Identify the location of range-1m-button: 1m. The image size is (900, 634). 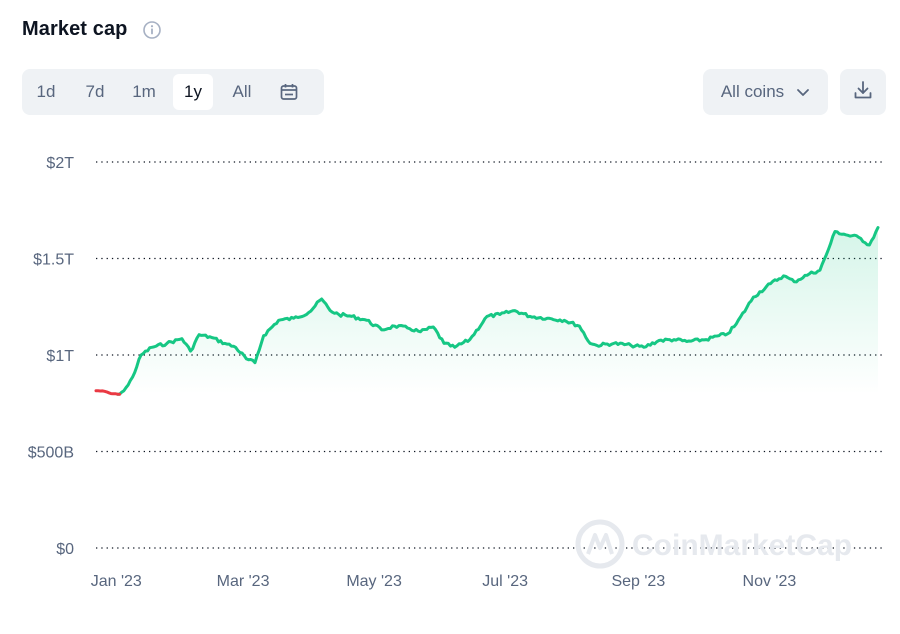
(144, 92).